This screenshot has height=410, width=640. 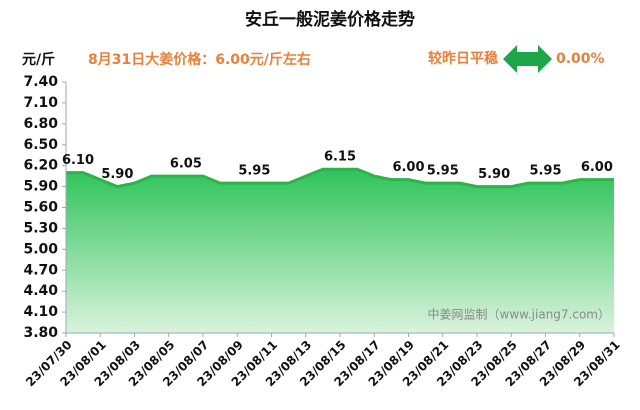 I want to click on line, so click(x=340, y=178).